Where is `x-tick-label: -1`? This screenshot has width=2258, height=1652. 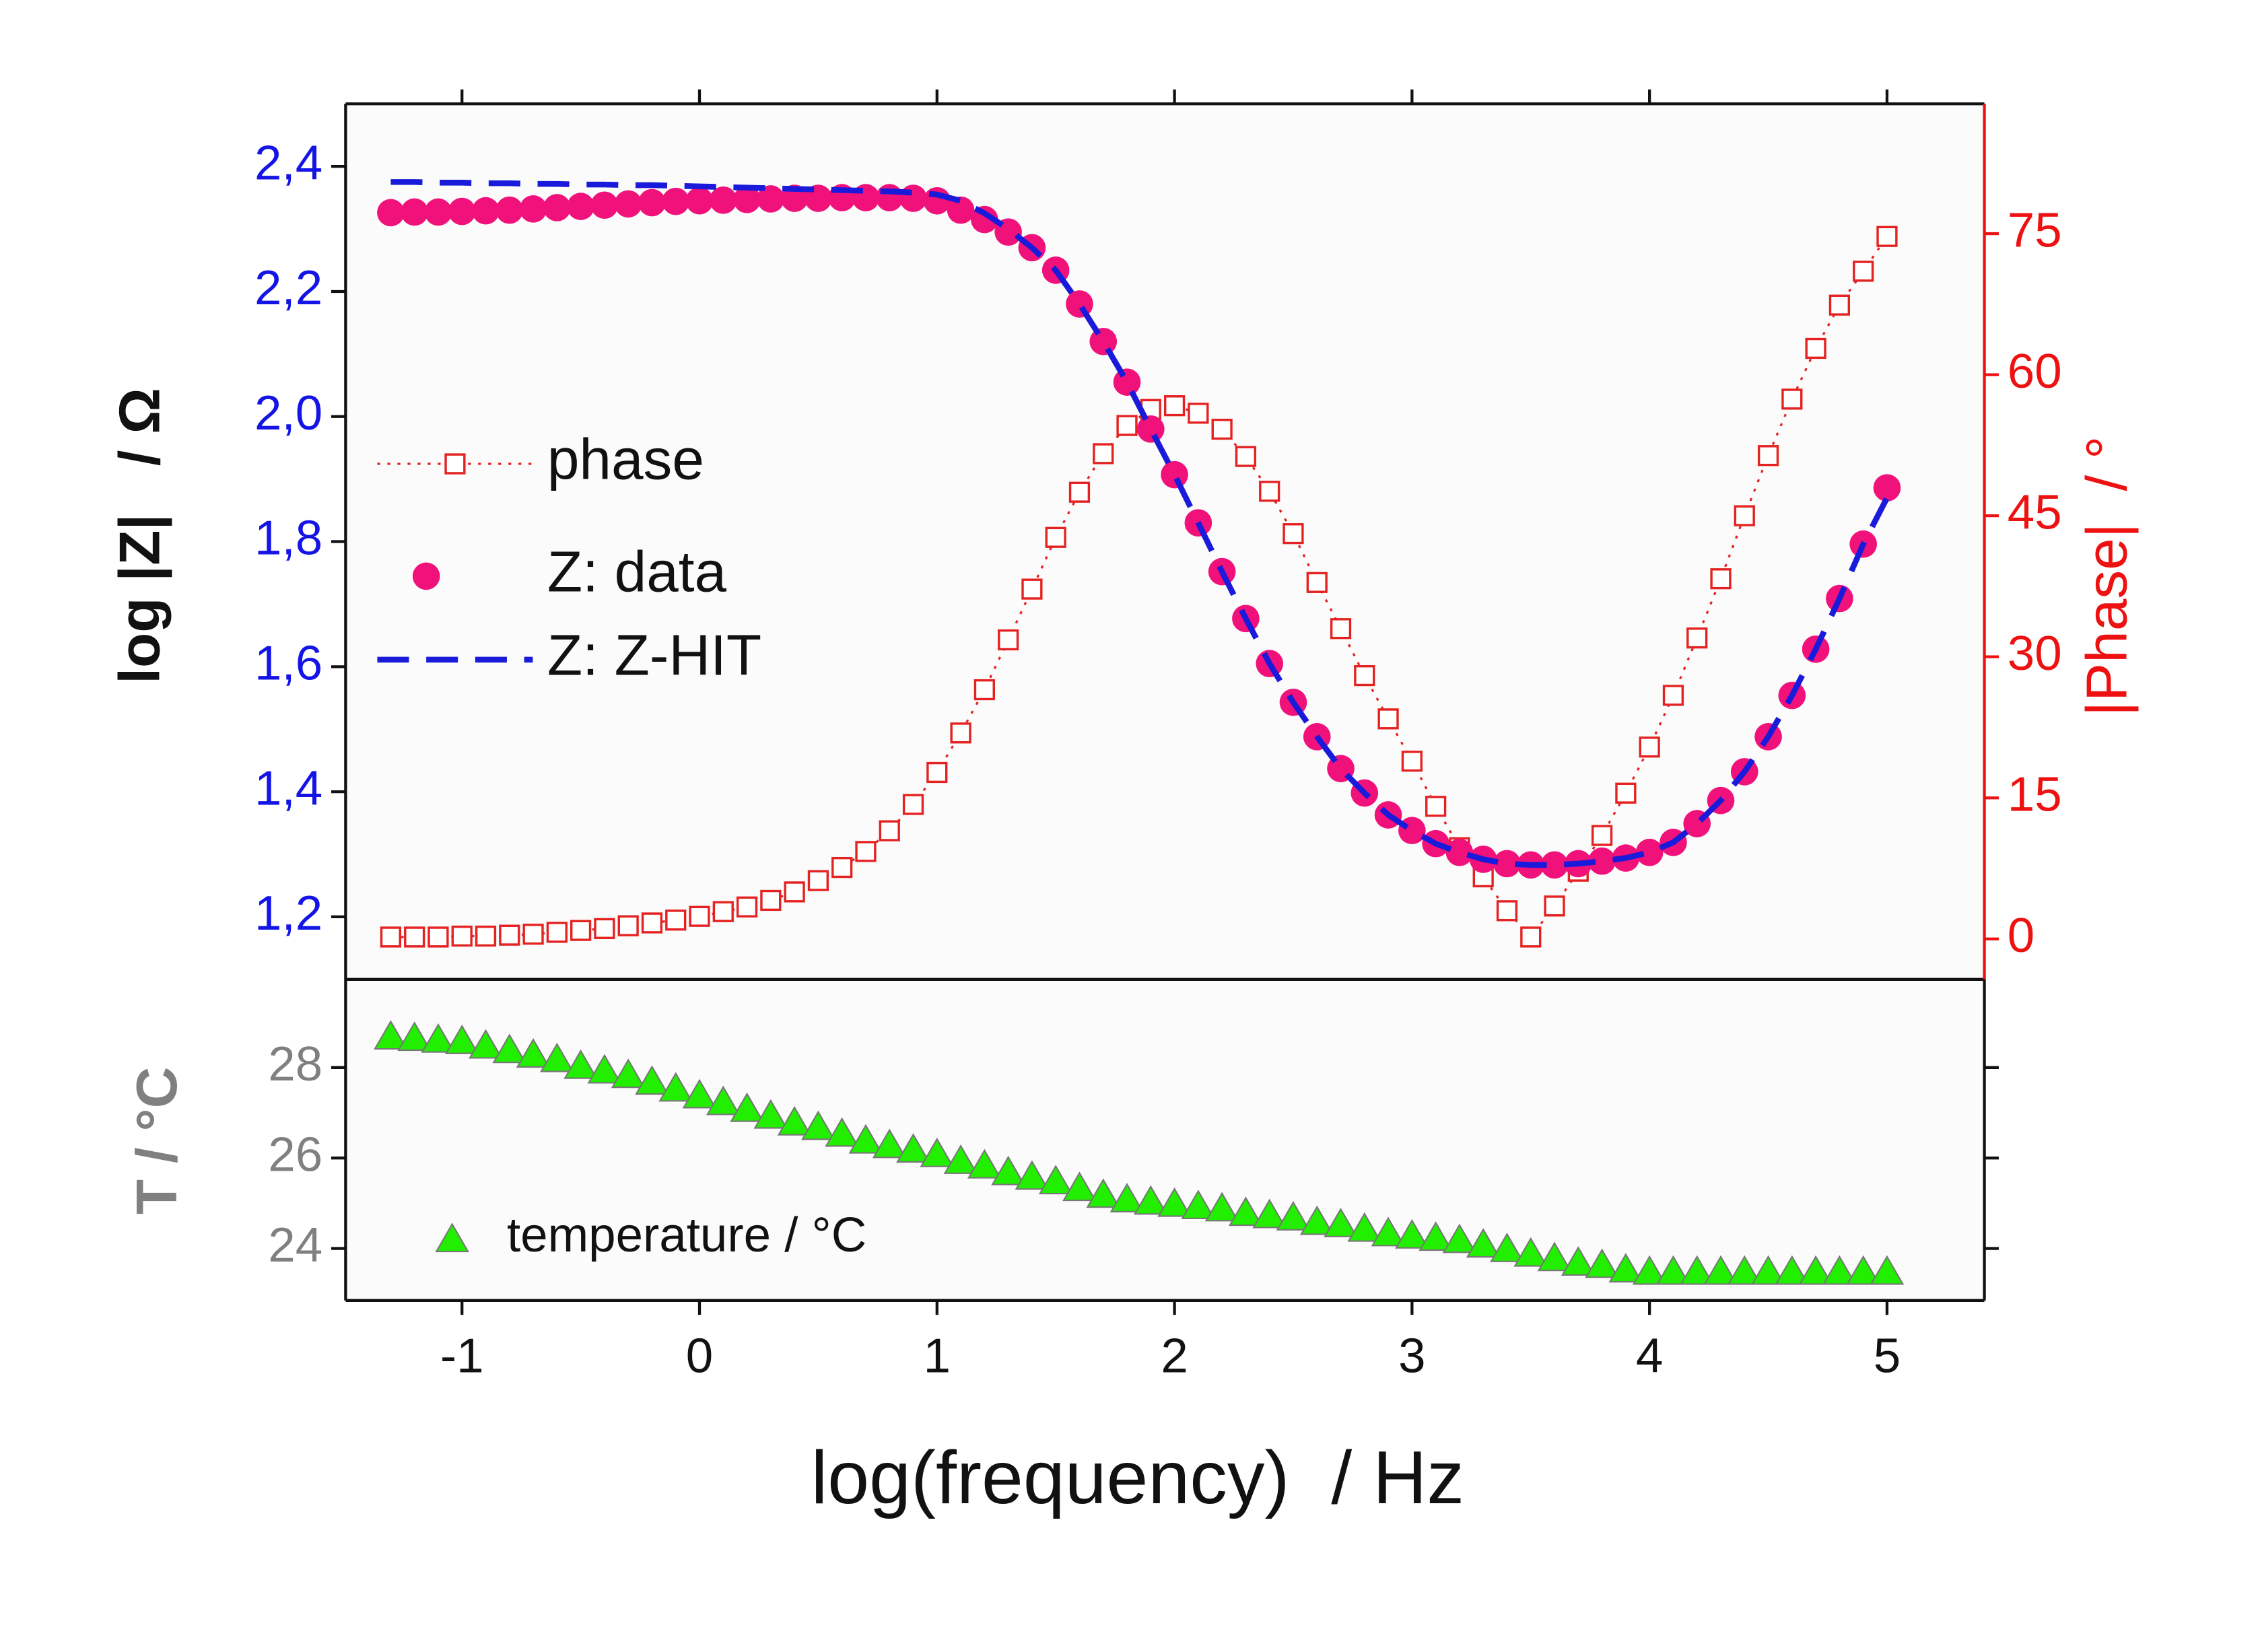
x-tick-label: -1 is located at coordinates (462, 1356).